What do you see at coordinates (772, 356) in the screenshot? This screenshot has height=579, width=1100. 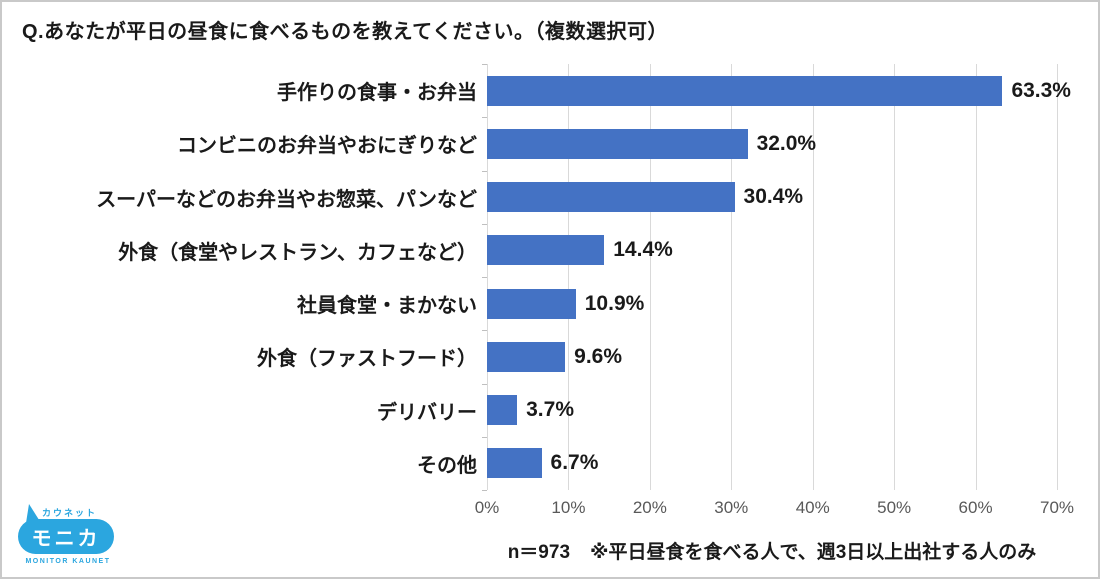 I see `bar-track: 9.6%` at bounding box center [772, 356].